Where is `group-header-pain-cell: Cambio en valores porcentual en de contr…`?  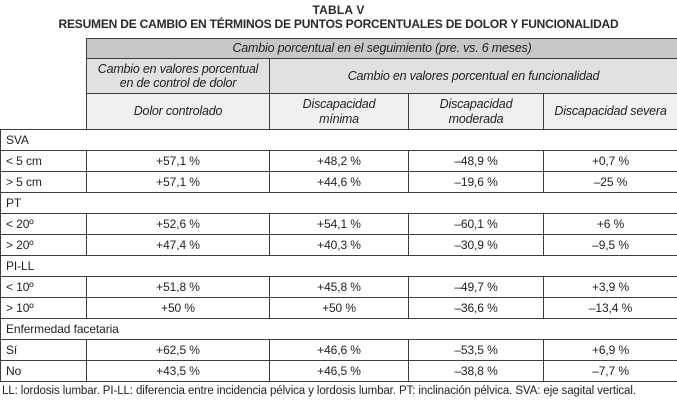 group-header-pain-cell: Cambio en valores porcentual en de contr… is located at coordinates (178, 76).